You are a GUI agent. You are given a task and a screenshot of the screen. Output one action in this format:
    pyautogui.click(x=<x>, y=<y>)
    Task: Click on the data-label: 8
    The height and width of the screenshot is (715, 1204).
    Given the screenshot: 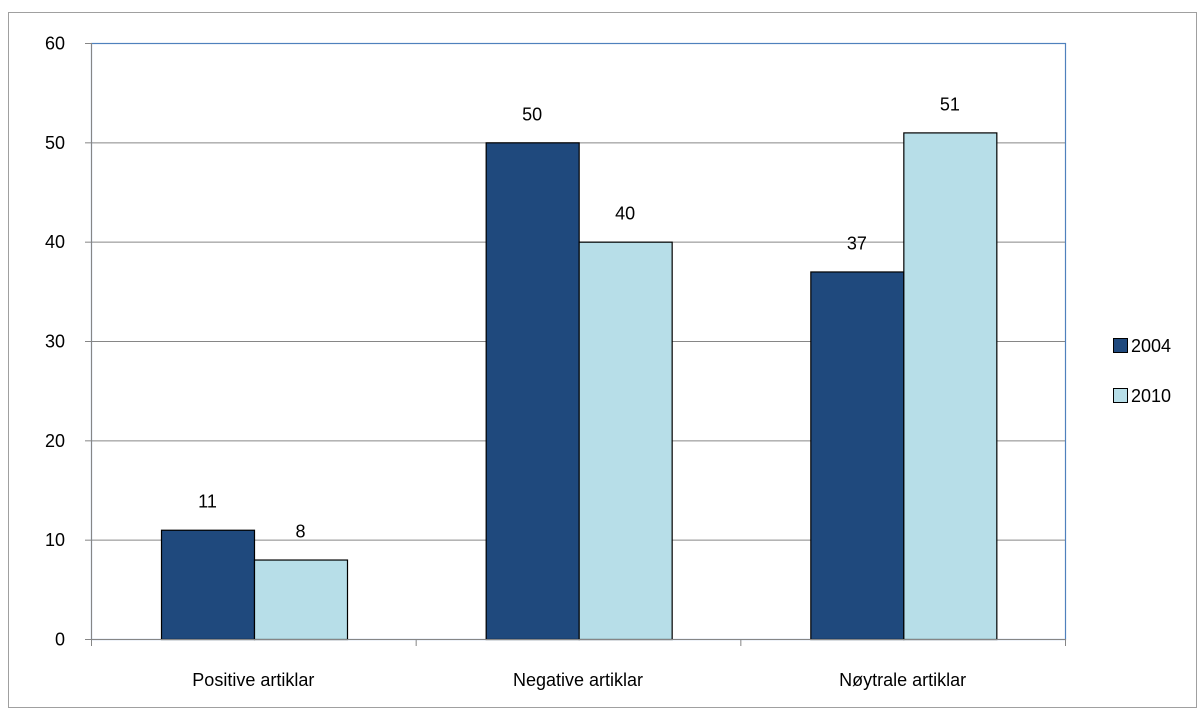 What is the action you would take?
    pyautogui.click(x=300, y=532)
    